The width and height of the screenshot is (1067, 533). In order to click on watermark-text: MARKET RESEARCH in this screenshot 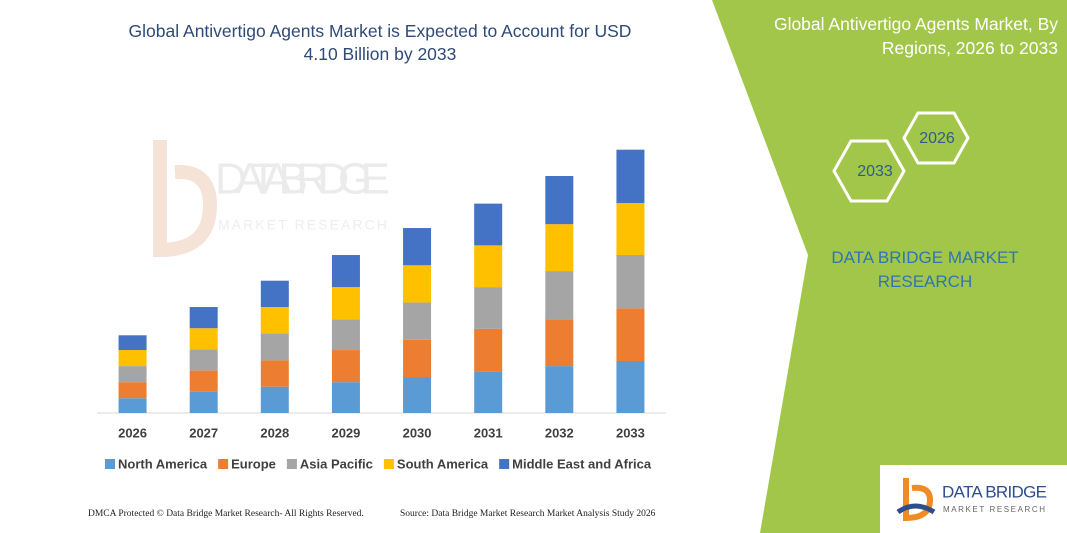, I will do `click(304, 225)`.